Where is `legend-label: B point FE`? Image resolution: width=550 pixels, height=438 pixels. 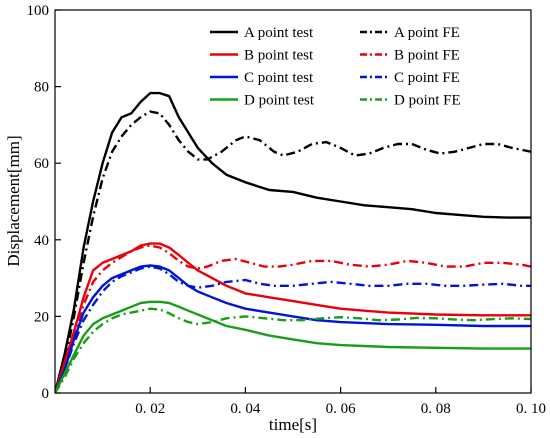
legend-label: B point FE is located at coordinates (427, 56).